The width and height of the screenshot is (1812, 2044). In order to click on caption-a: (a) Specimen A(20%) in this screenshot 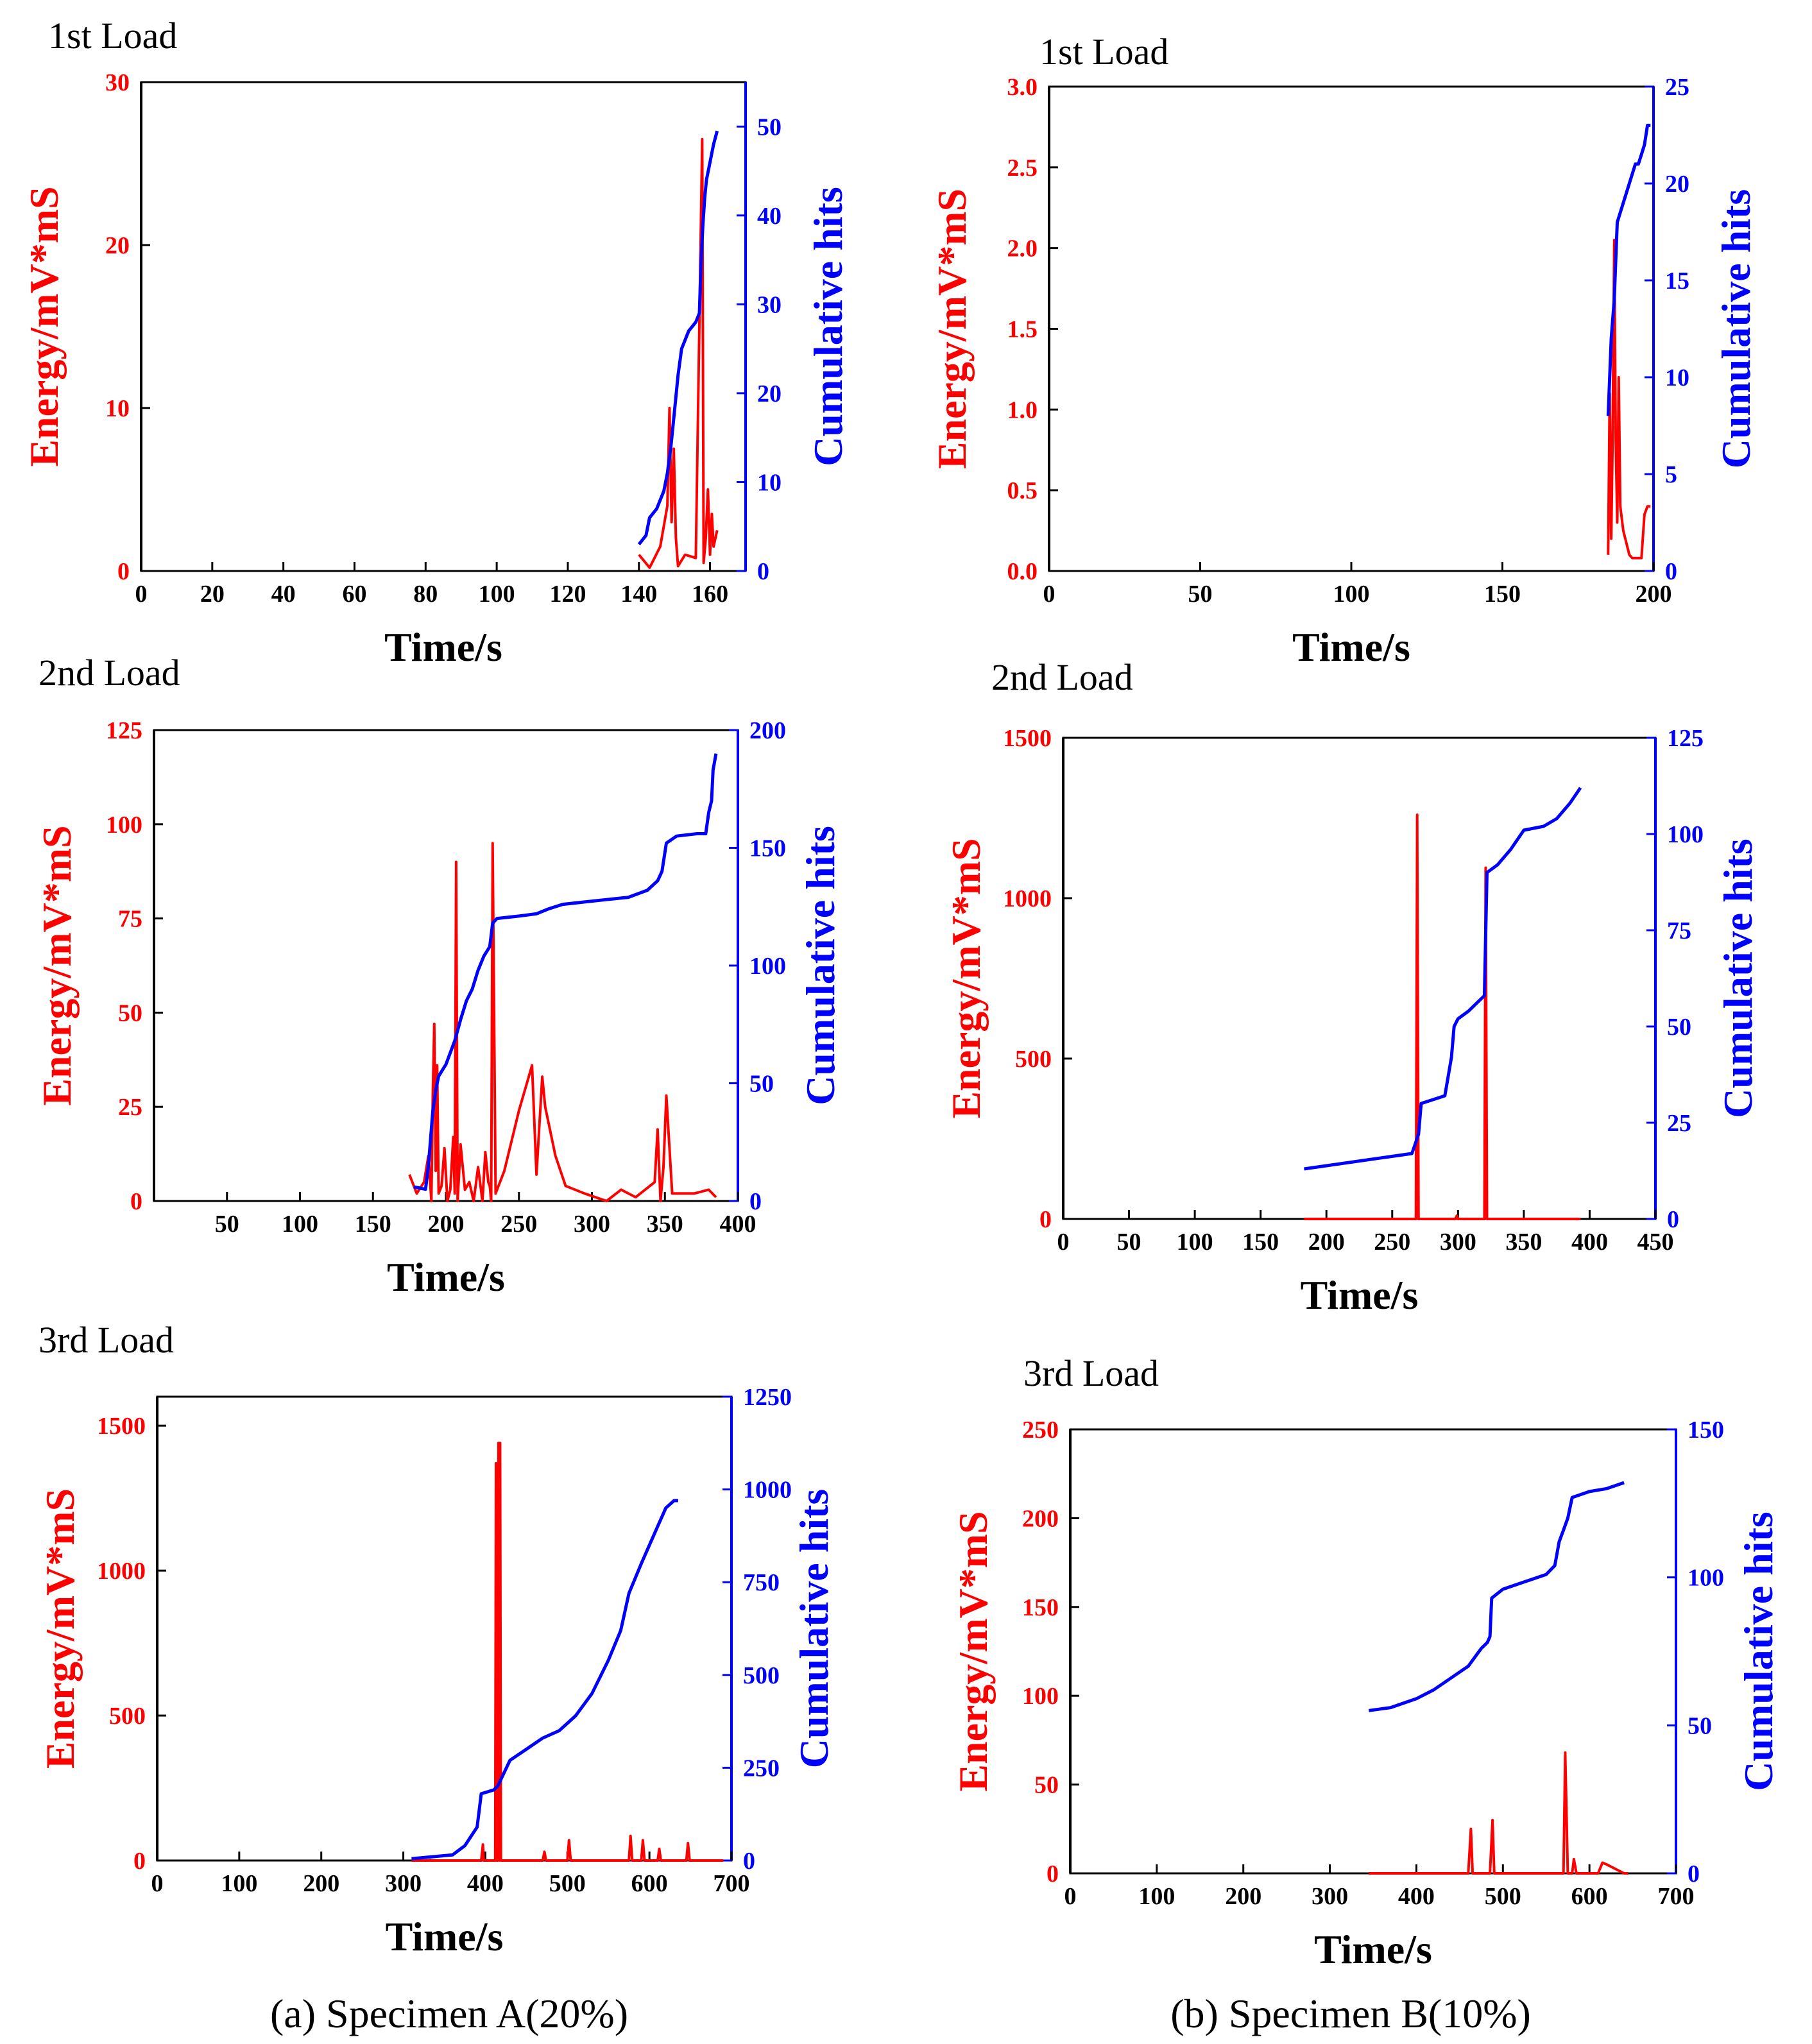, I will do `click(449, 2014)`.